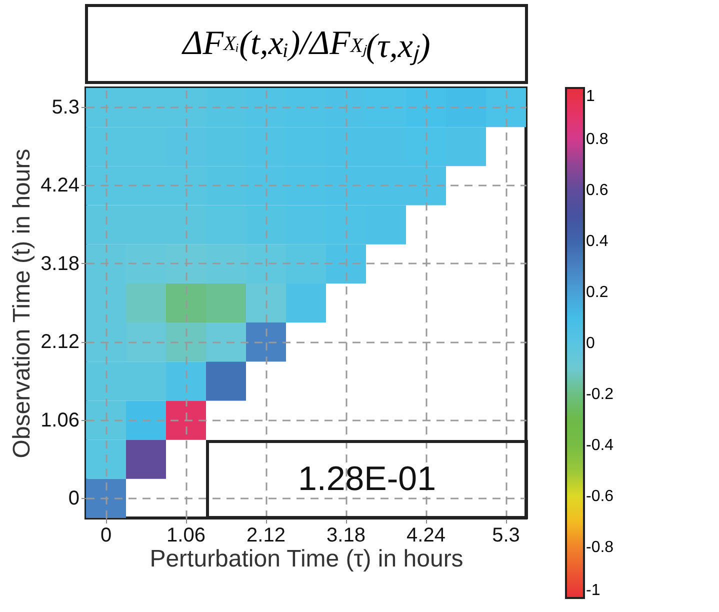  I want to click on color-bar-label: 0.8, so click(597, 139).